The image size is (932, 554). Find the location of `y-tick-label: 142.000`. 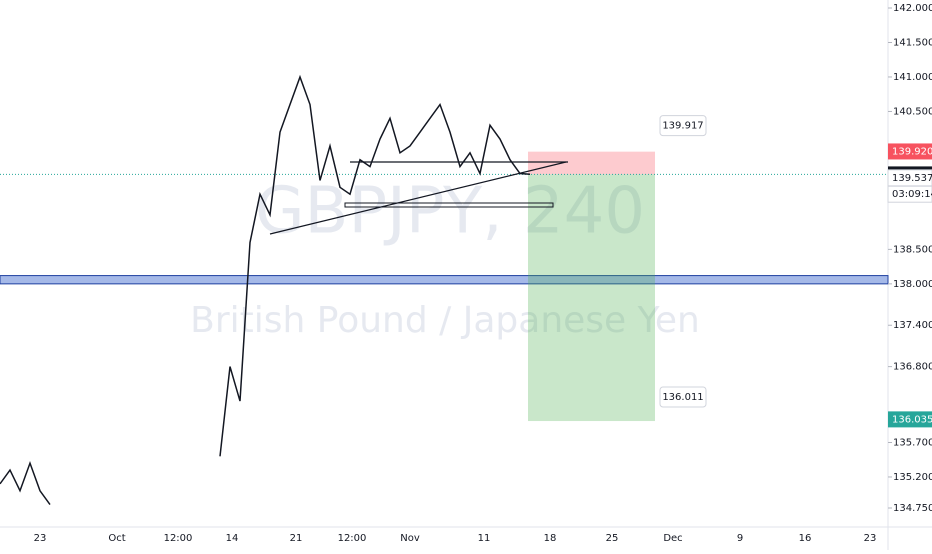

y-tick-label: 142.000 is located at coordinates (912, 8).